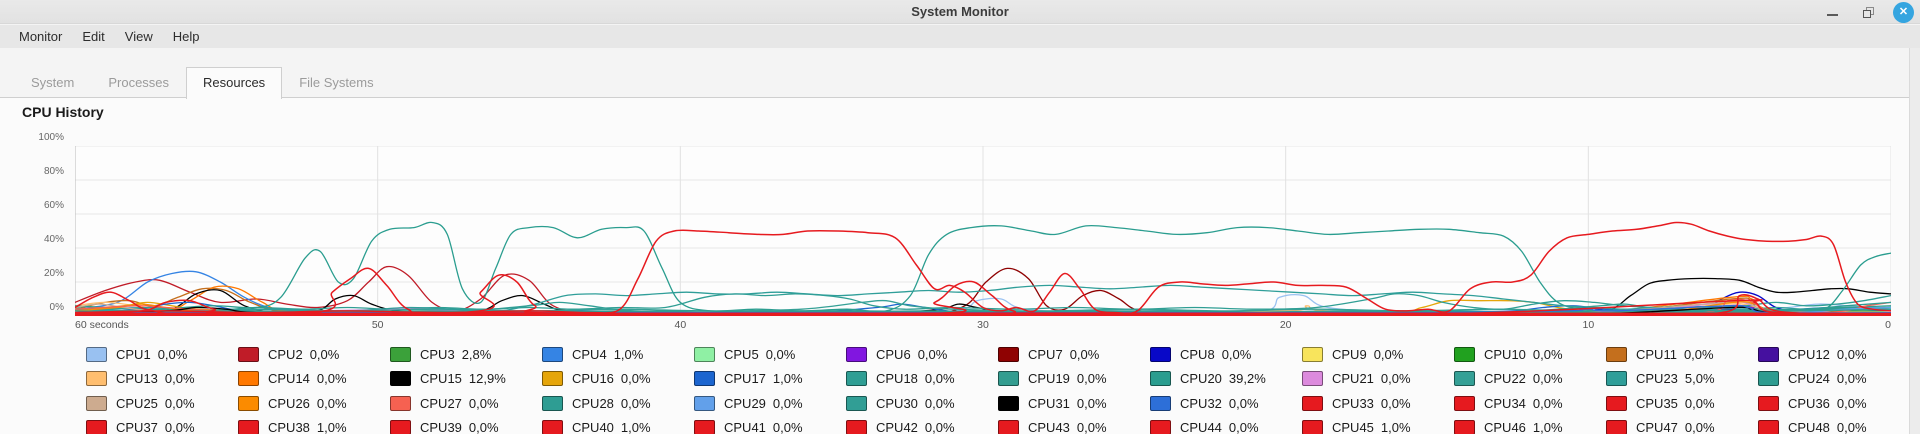  What do you see at coordinates (1201, 403) in the screenshot?
I see `legend-cpu-name: CPU32` at bounding box center [1201, 403].